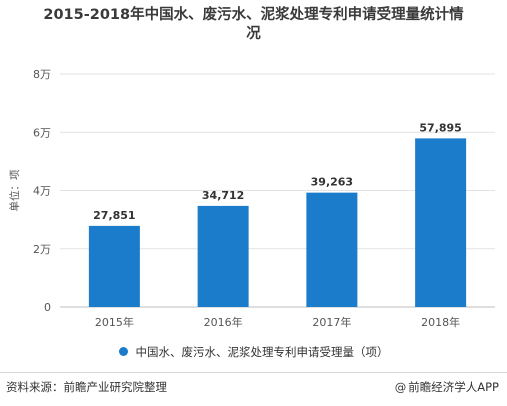 Image resolution: width=507 pixels, height=406 pixels. Describe the element at coordinates (331, 322) in the screenshot. I see `x-tick-label: 2017年` at that location.